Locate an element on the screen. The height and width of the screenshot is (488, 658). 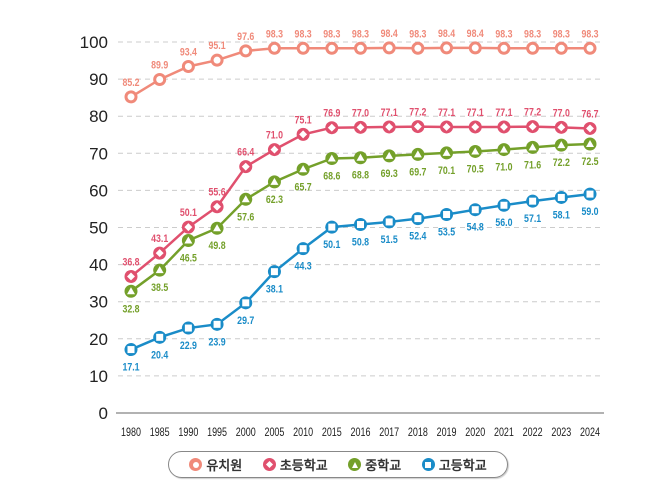
data-label: 38.5 is located at coordinates (160, 288).